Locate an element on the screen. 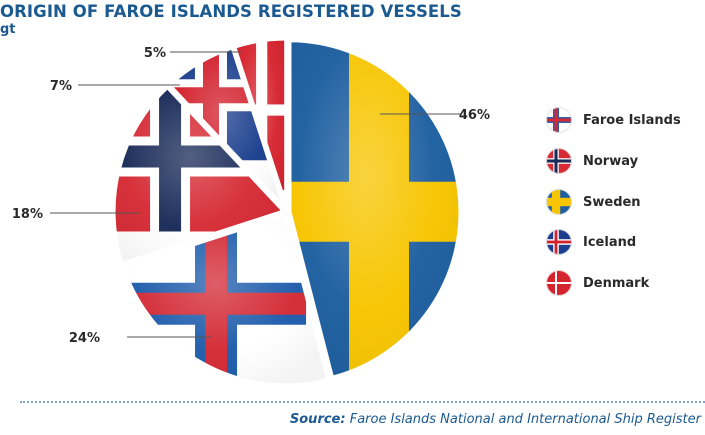 This screenshot has width=705, height=435. slice-separator-denmark is located at coordinates (260, 123).